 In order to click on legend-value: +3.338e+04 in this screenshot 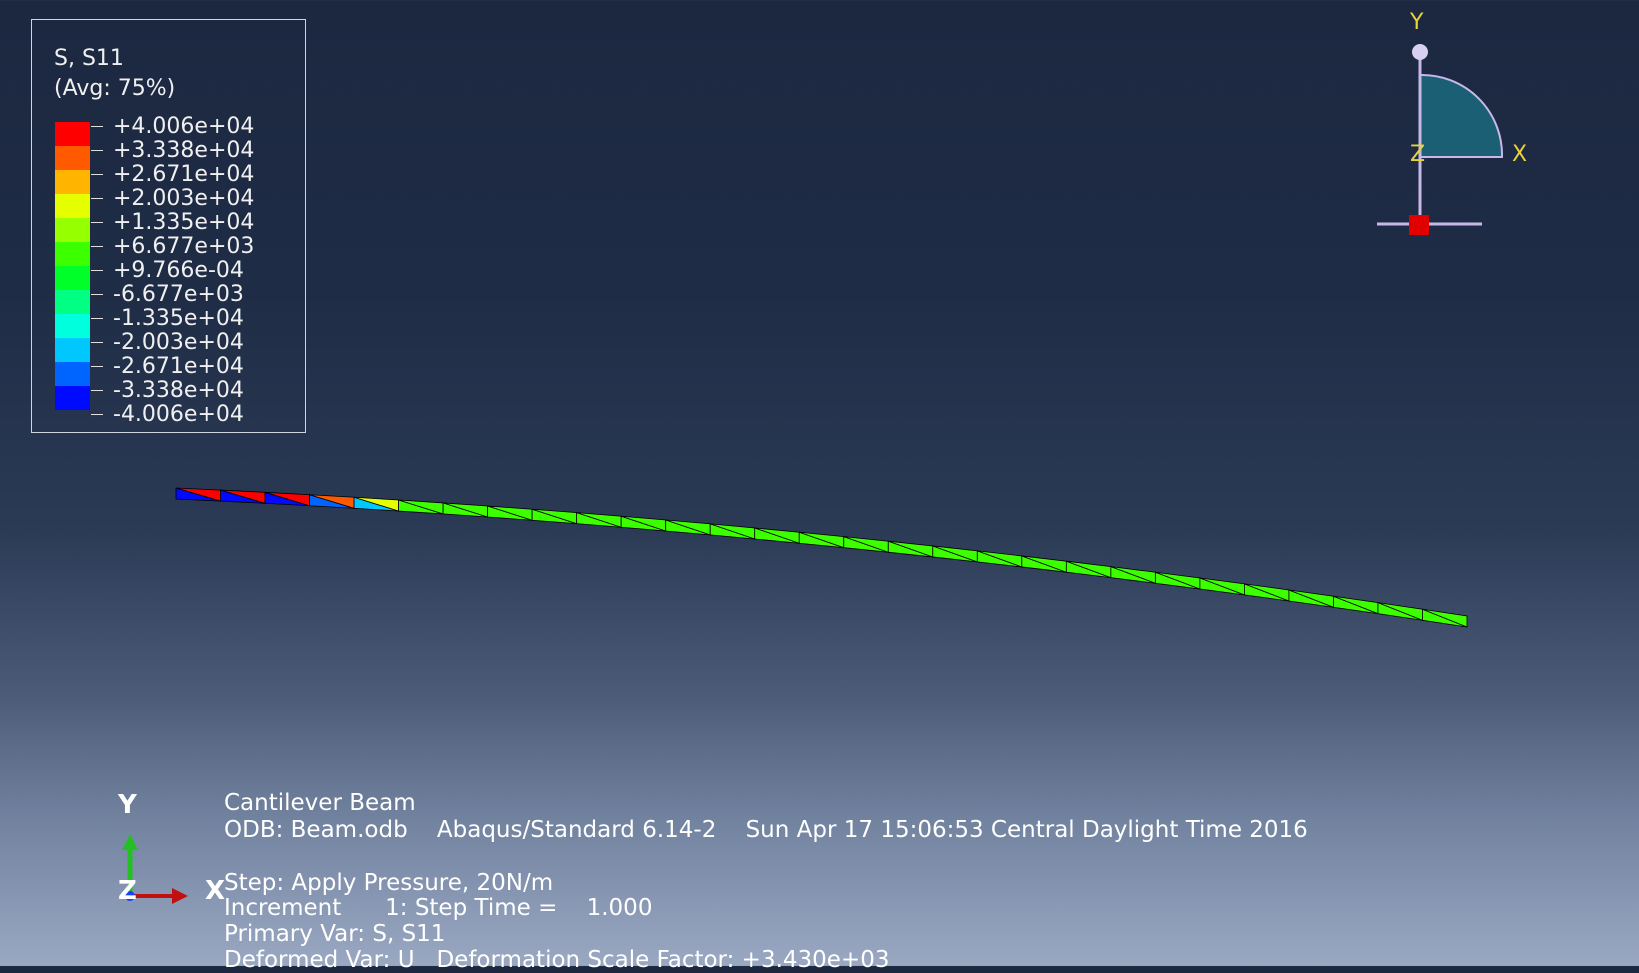, I will do `click(184, 150)`.